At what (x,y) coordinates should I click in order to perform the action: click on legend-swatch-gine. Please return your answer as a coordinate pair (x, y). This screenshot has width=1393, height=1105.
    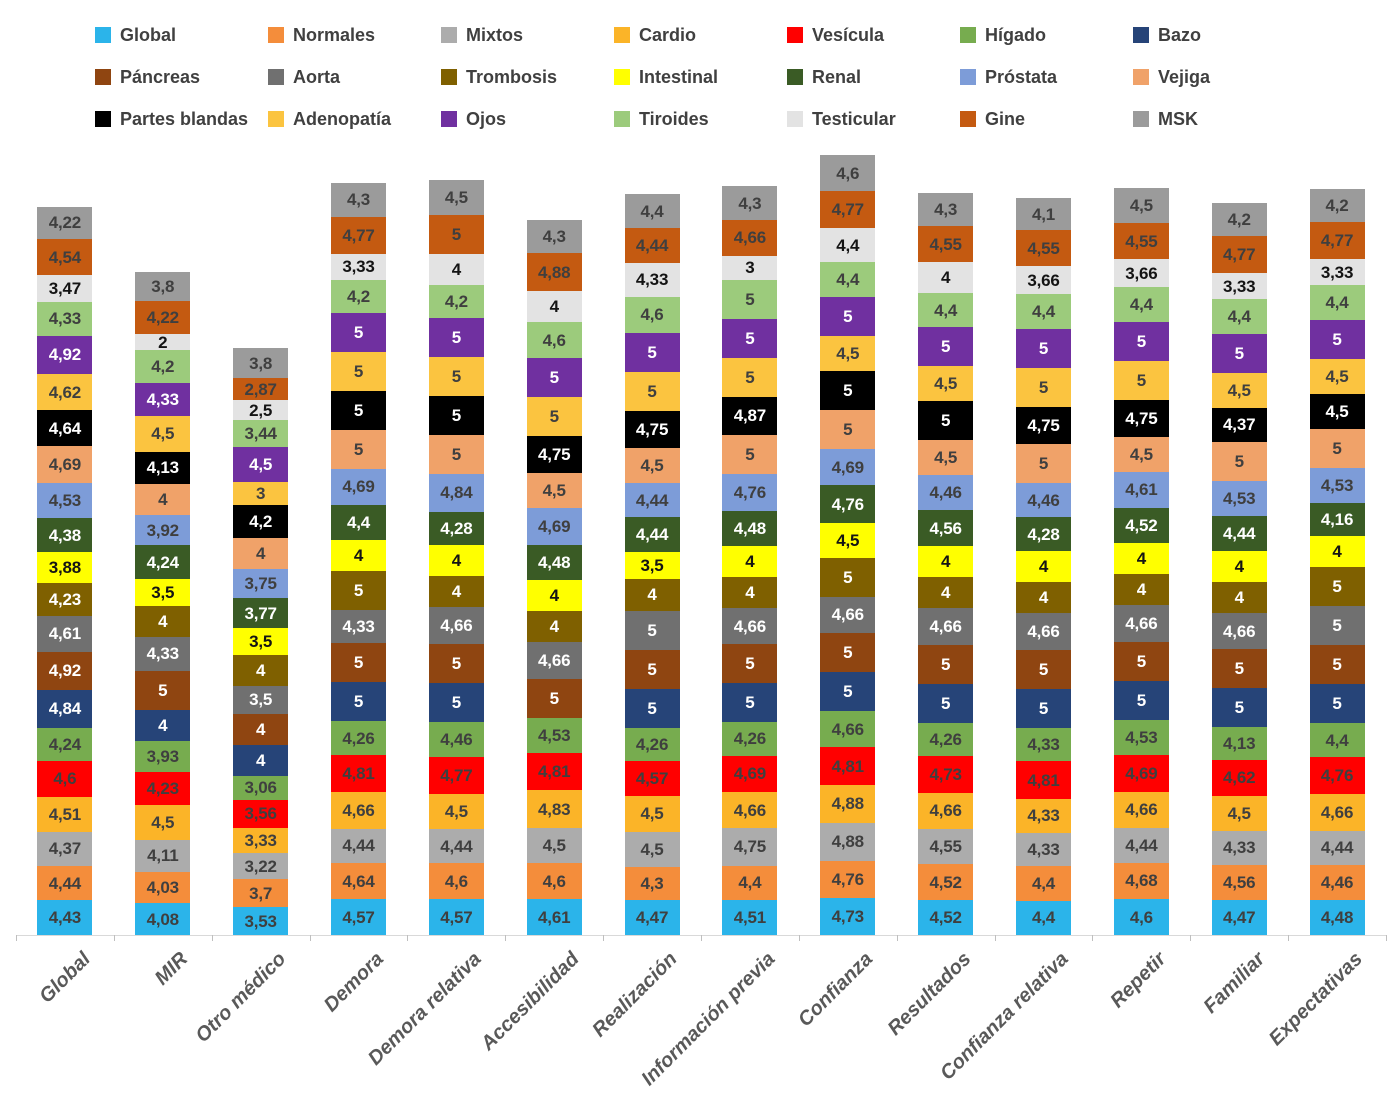
    Looking at the image, I should click on (968, 119).